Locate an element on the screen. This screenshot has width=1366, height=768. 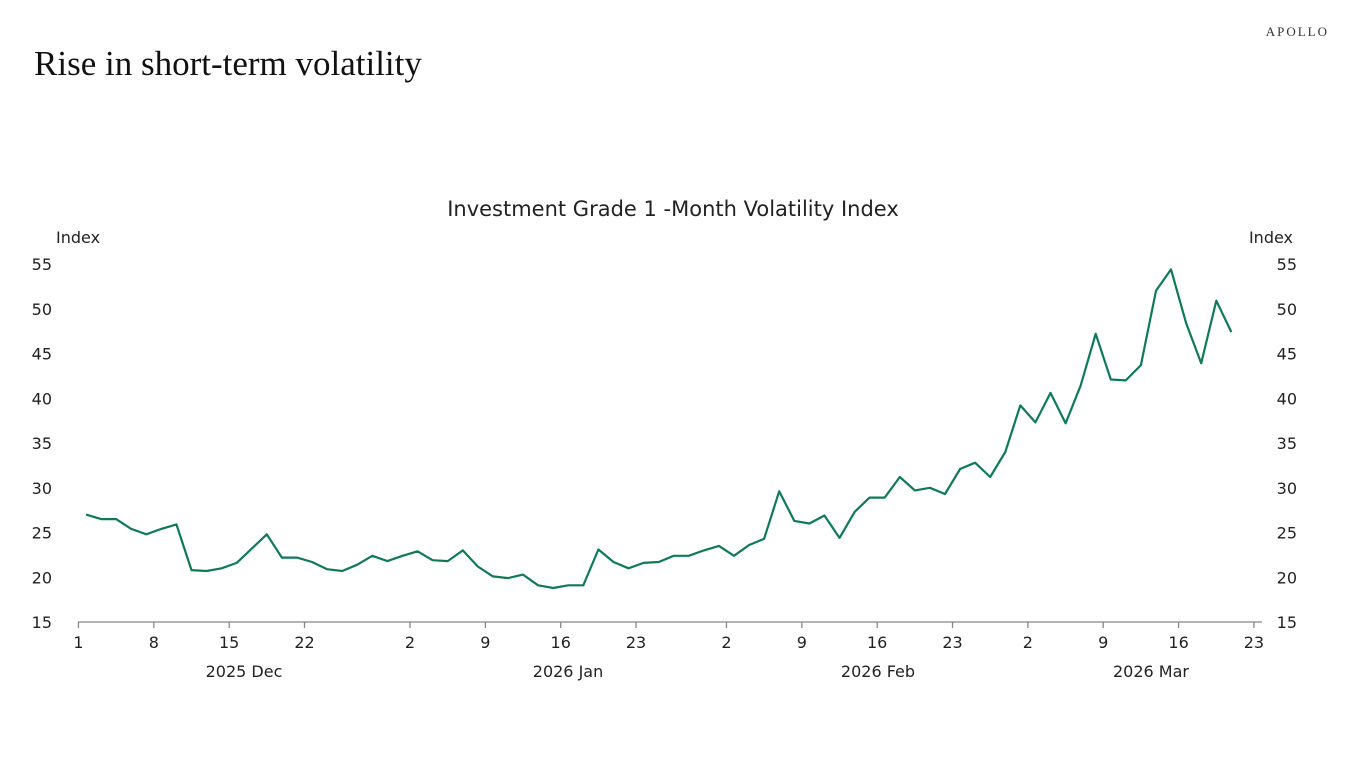
x-tick-label: 15 is located at coordinates (229, 642).